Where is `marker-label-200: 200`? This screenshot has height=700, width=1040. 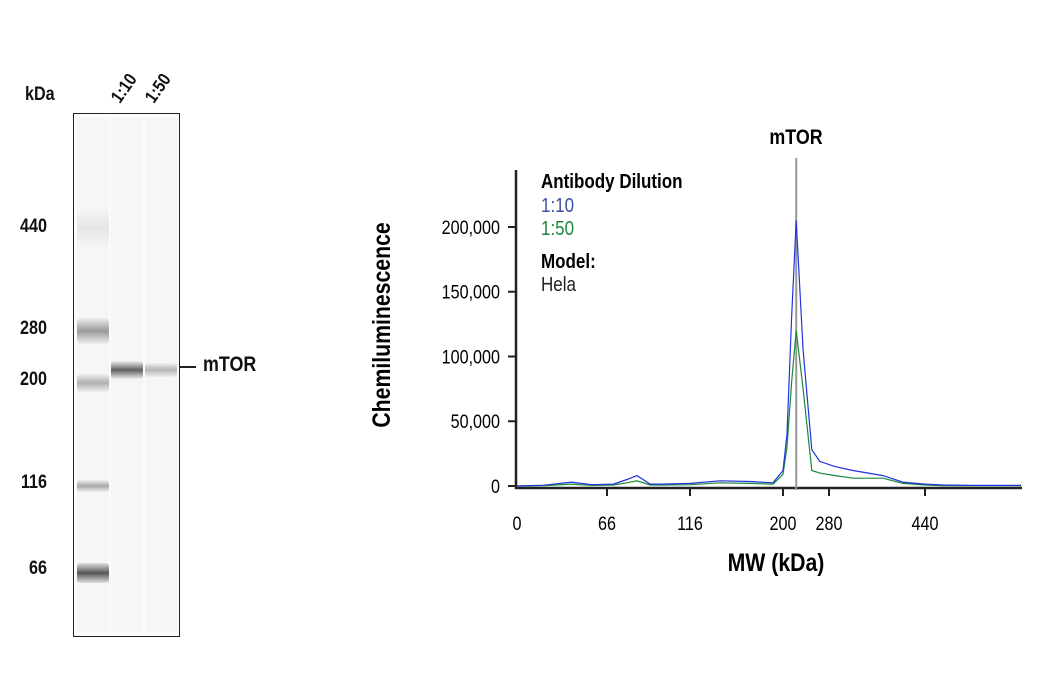 marker-label-200: 200 is located at coordinates (33, 379).